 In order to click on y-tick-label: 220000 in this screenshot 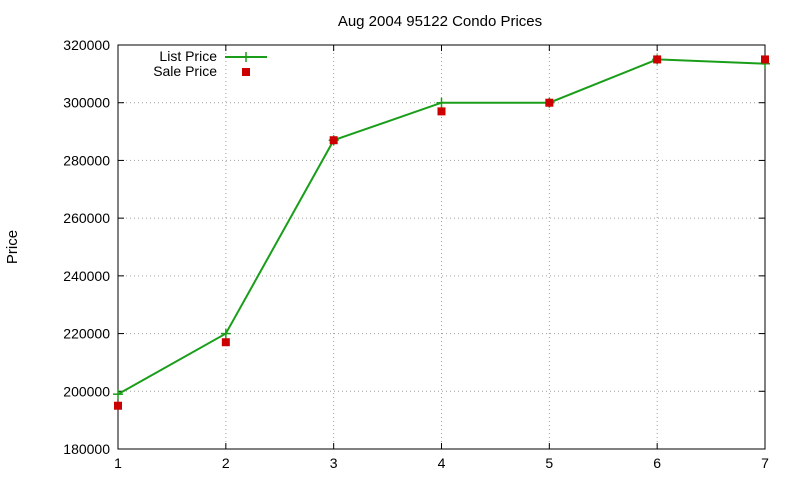, I will do `click(86, 334)`.